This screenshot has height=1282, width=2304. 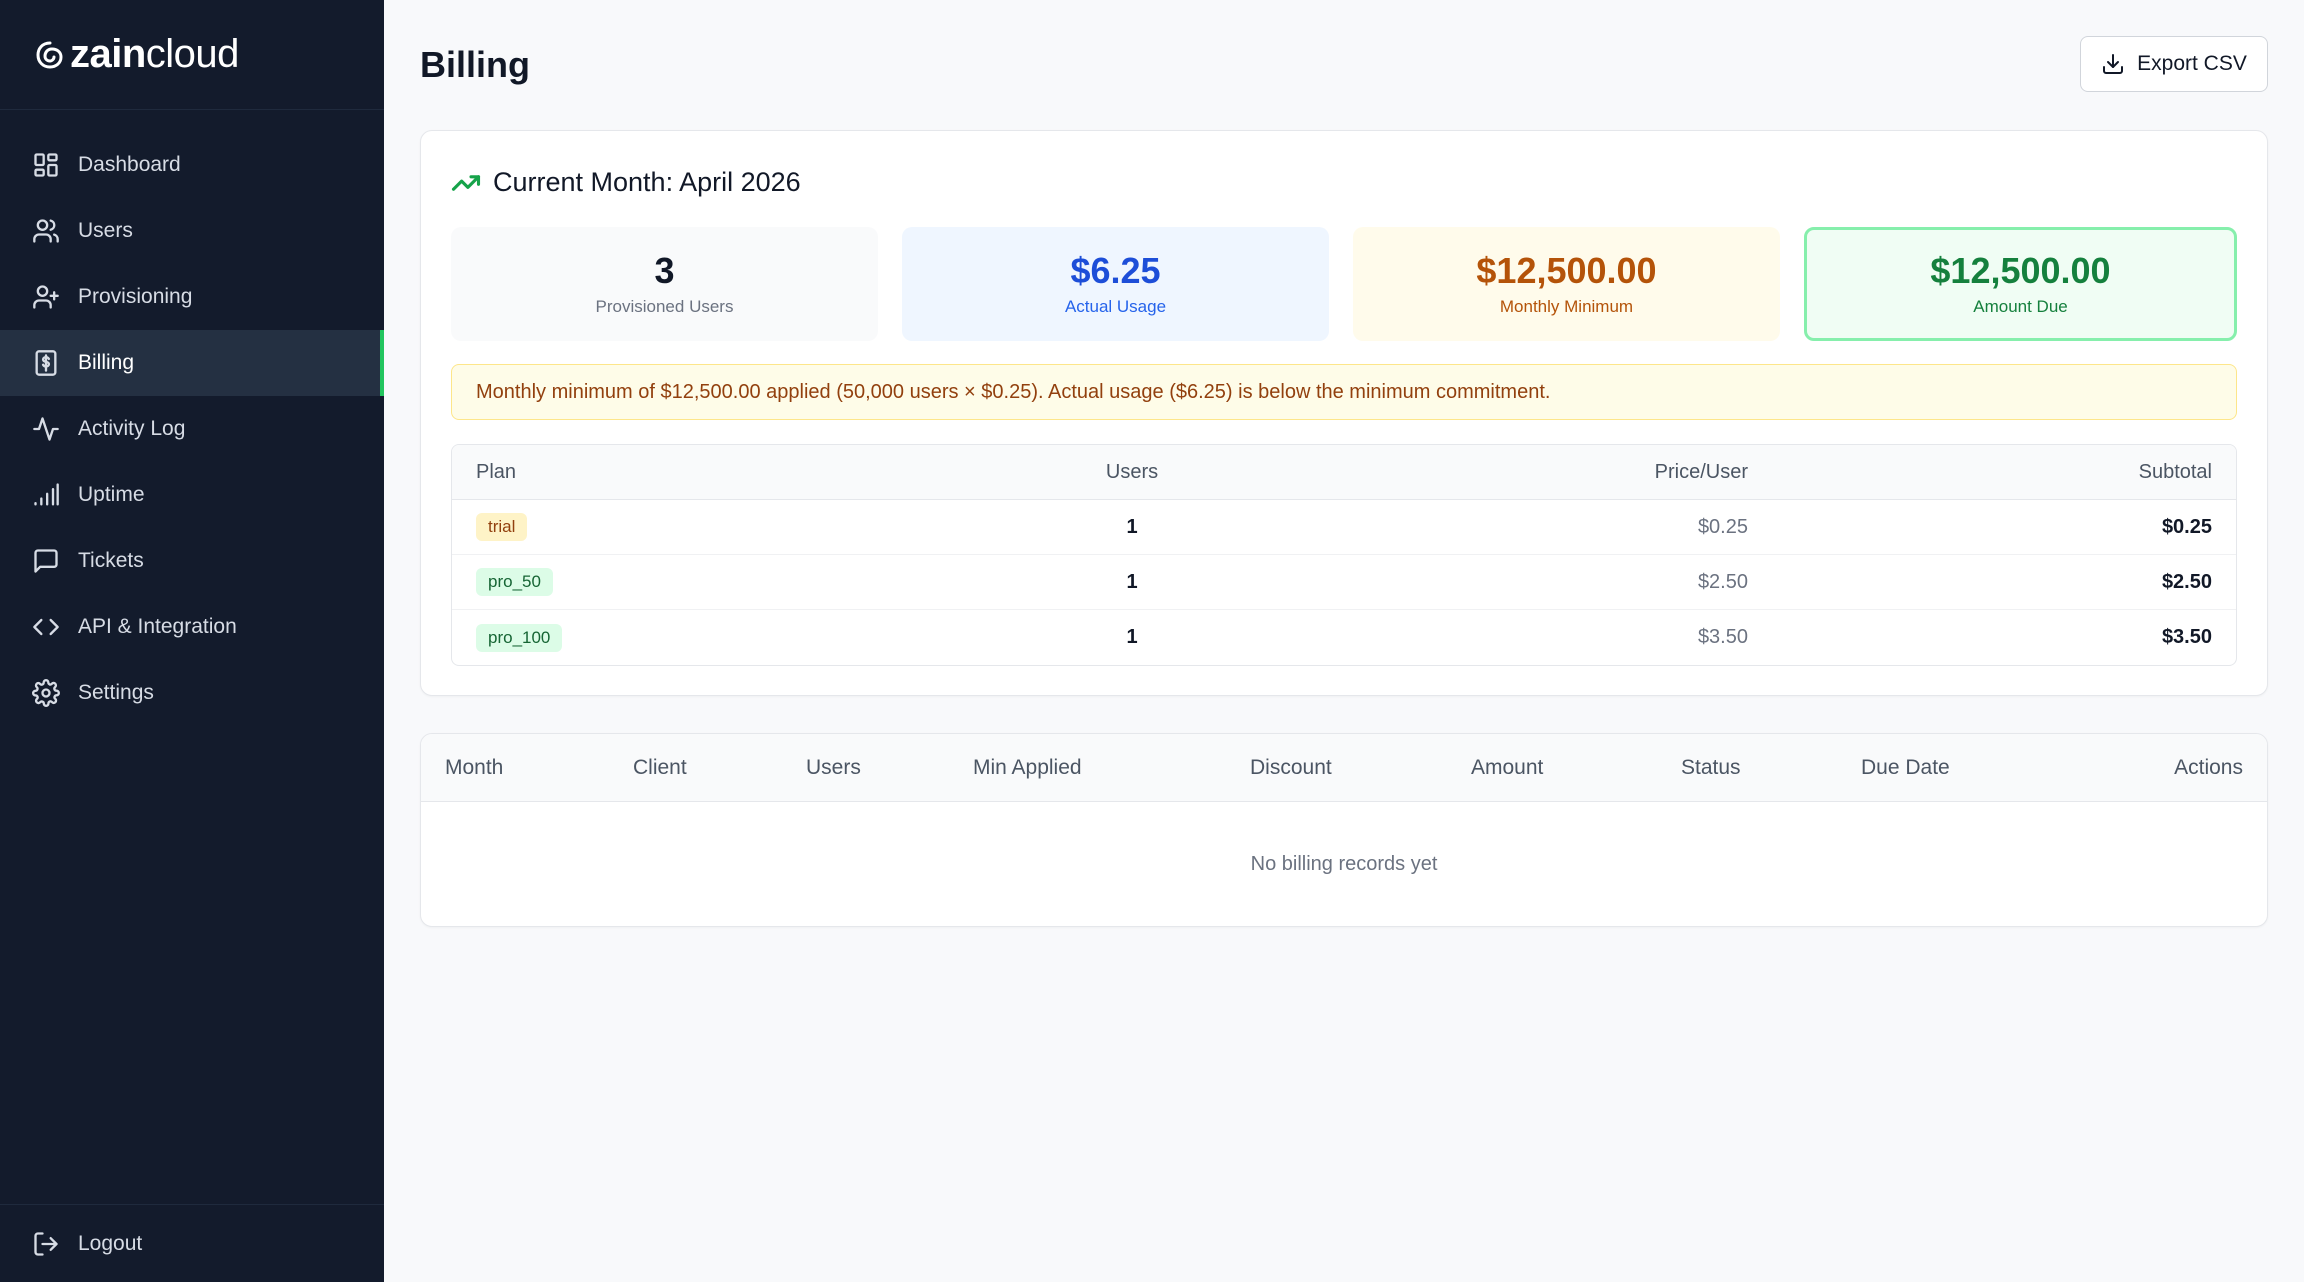 I want to click on sidebar-item-label: Settings, so click(x=116, y=692).